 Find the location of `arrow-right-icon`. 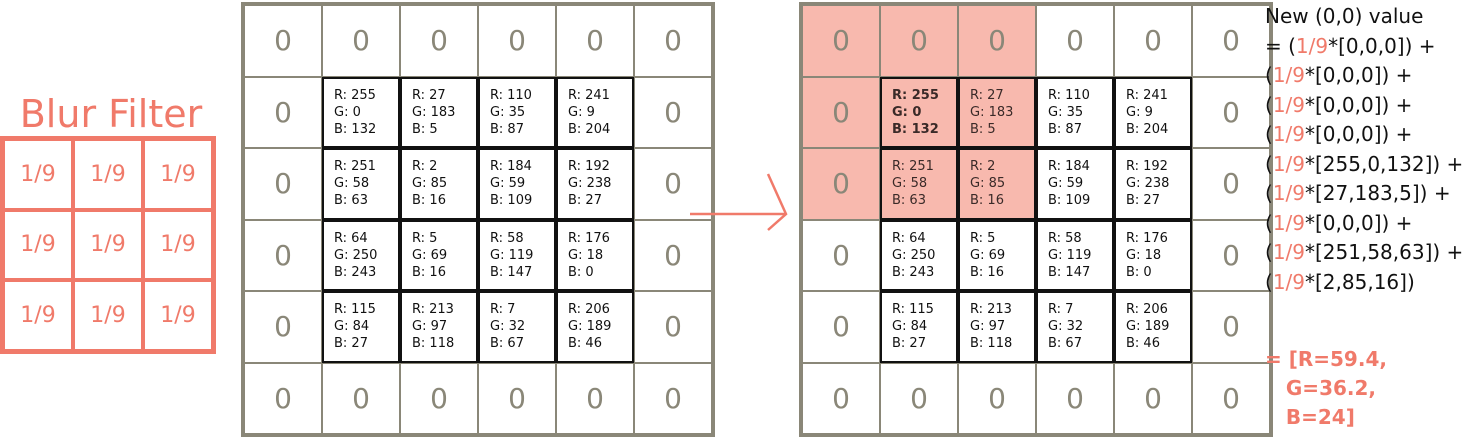

arrow-right-icon is located at coordinates (739, 202).